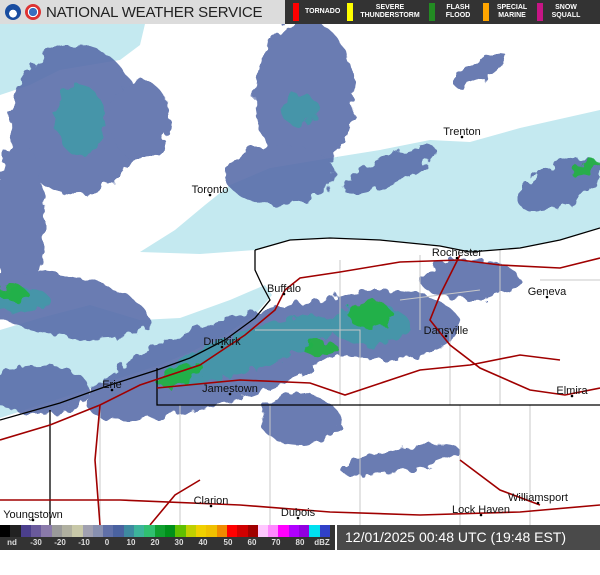 Image resolution: width=600 pixels, height=575 pixels. What do you see at coordinates (458, 11) in the screenshot?
I see `warning-label: FLASH FLOOD` at bounding box center [458, 11].